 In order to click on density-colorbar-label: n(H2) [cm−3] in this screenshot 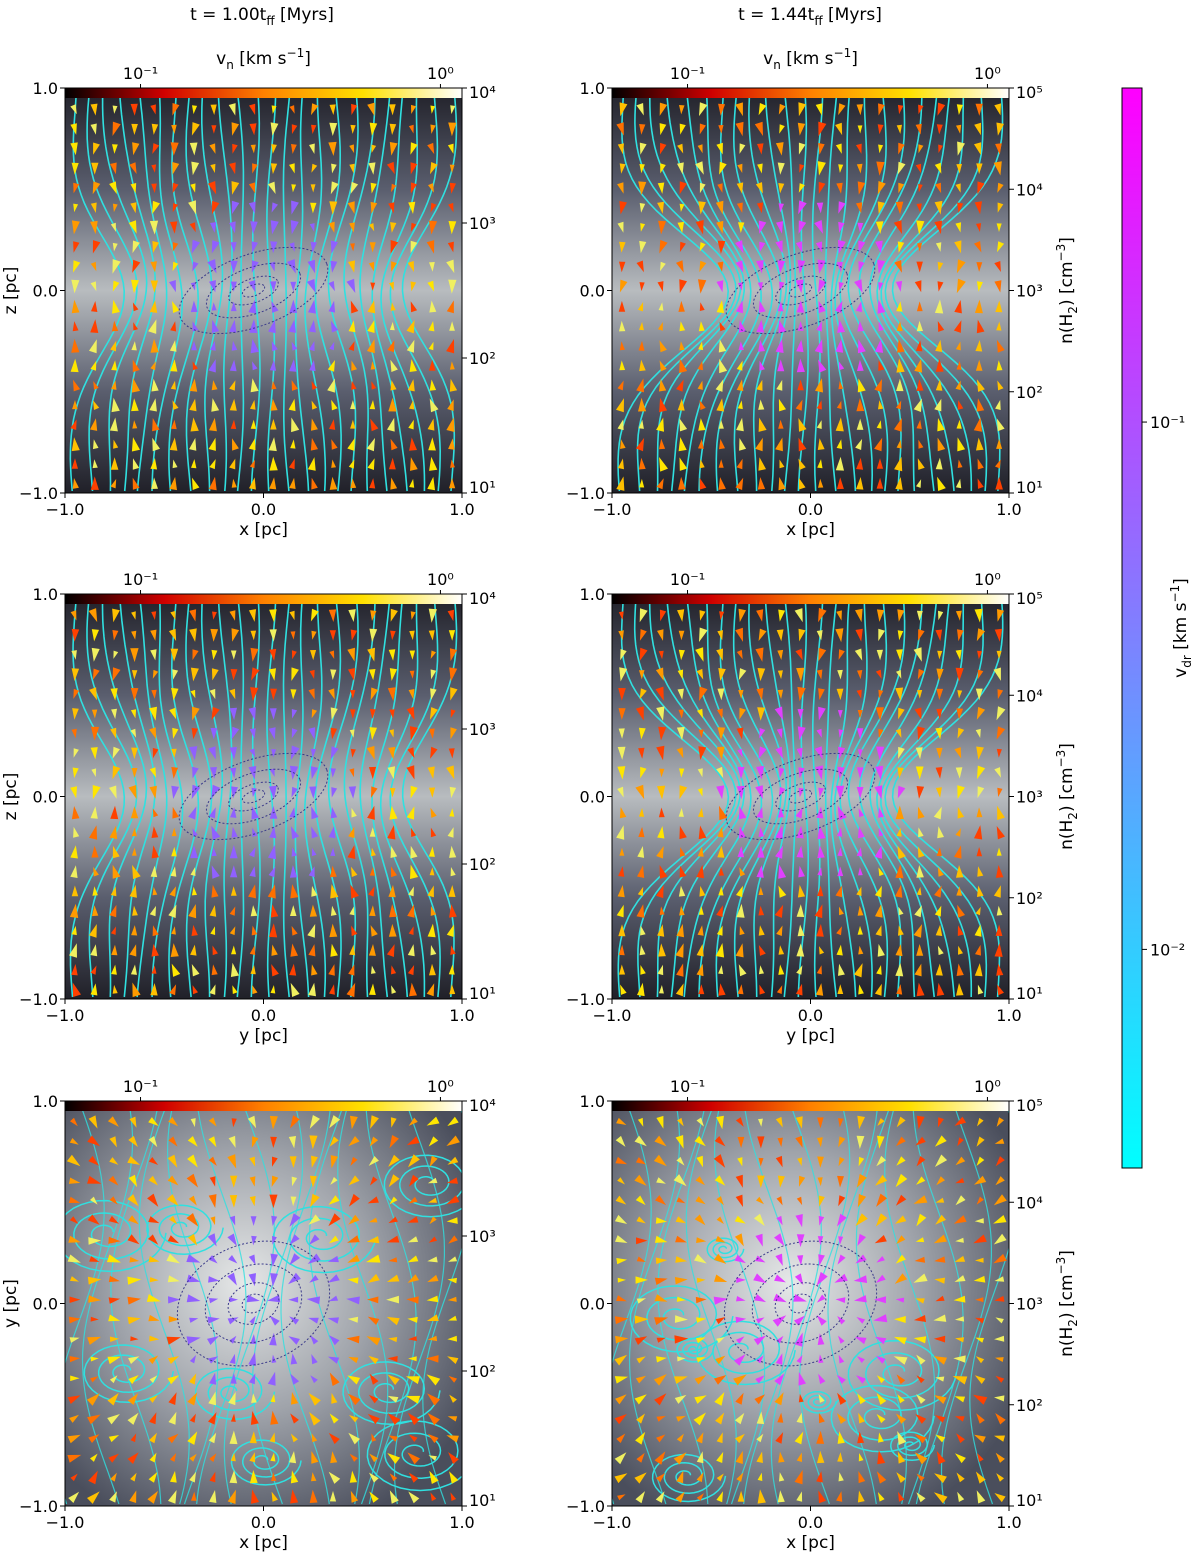, I will do `click(1067, 1303)`.